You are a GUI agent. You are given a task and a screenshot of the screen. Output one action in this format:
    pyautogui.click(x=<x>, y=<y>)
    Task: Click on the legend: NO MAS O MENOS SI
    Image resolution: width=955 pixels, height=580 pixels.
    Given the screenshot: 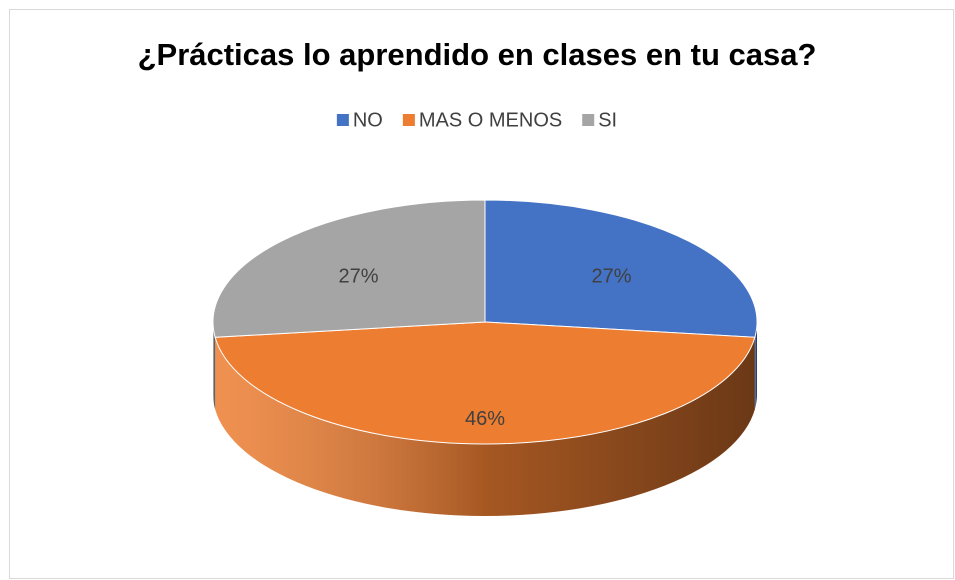 What is the action you would take?
    pyautogui.click(x=476, y=120)
    